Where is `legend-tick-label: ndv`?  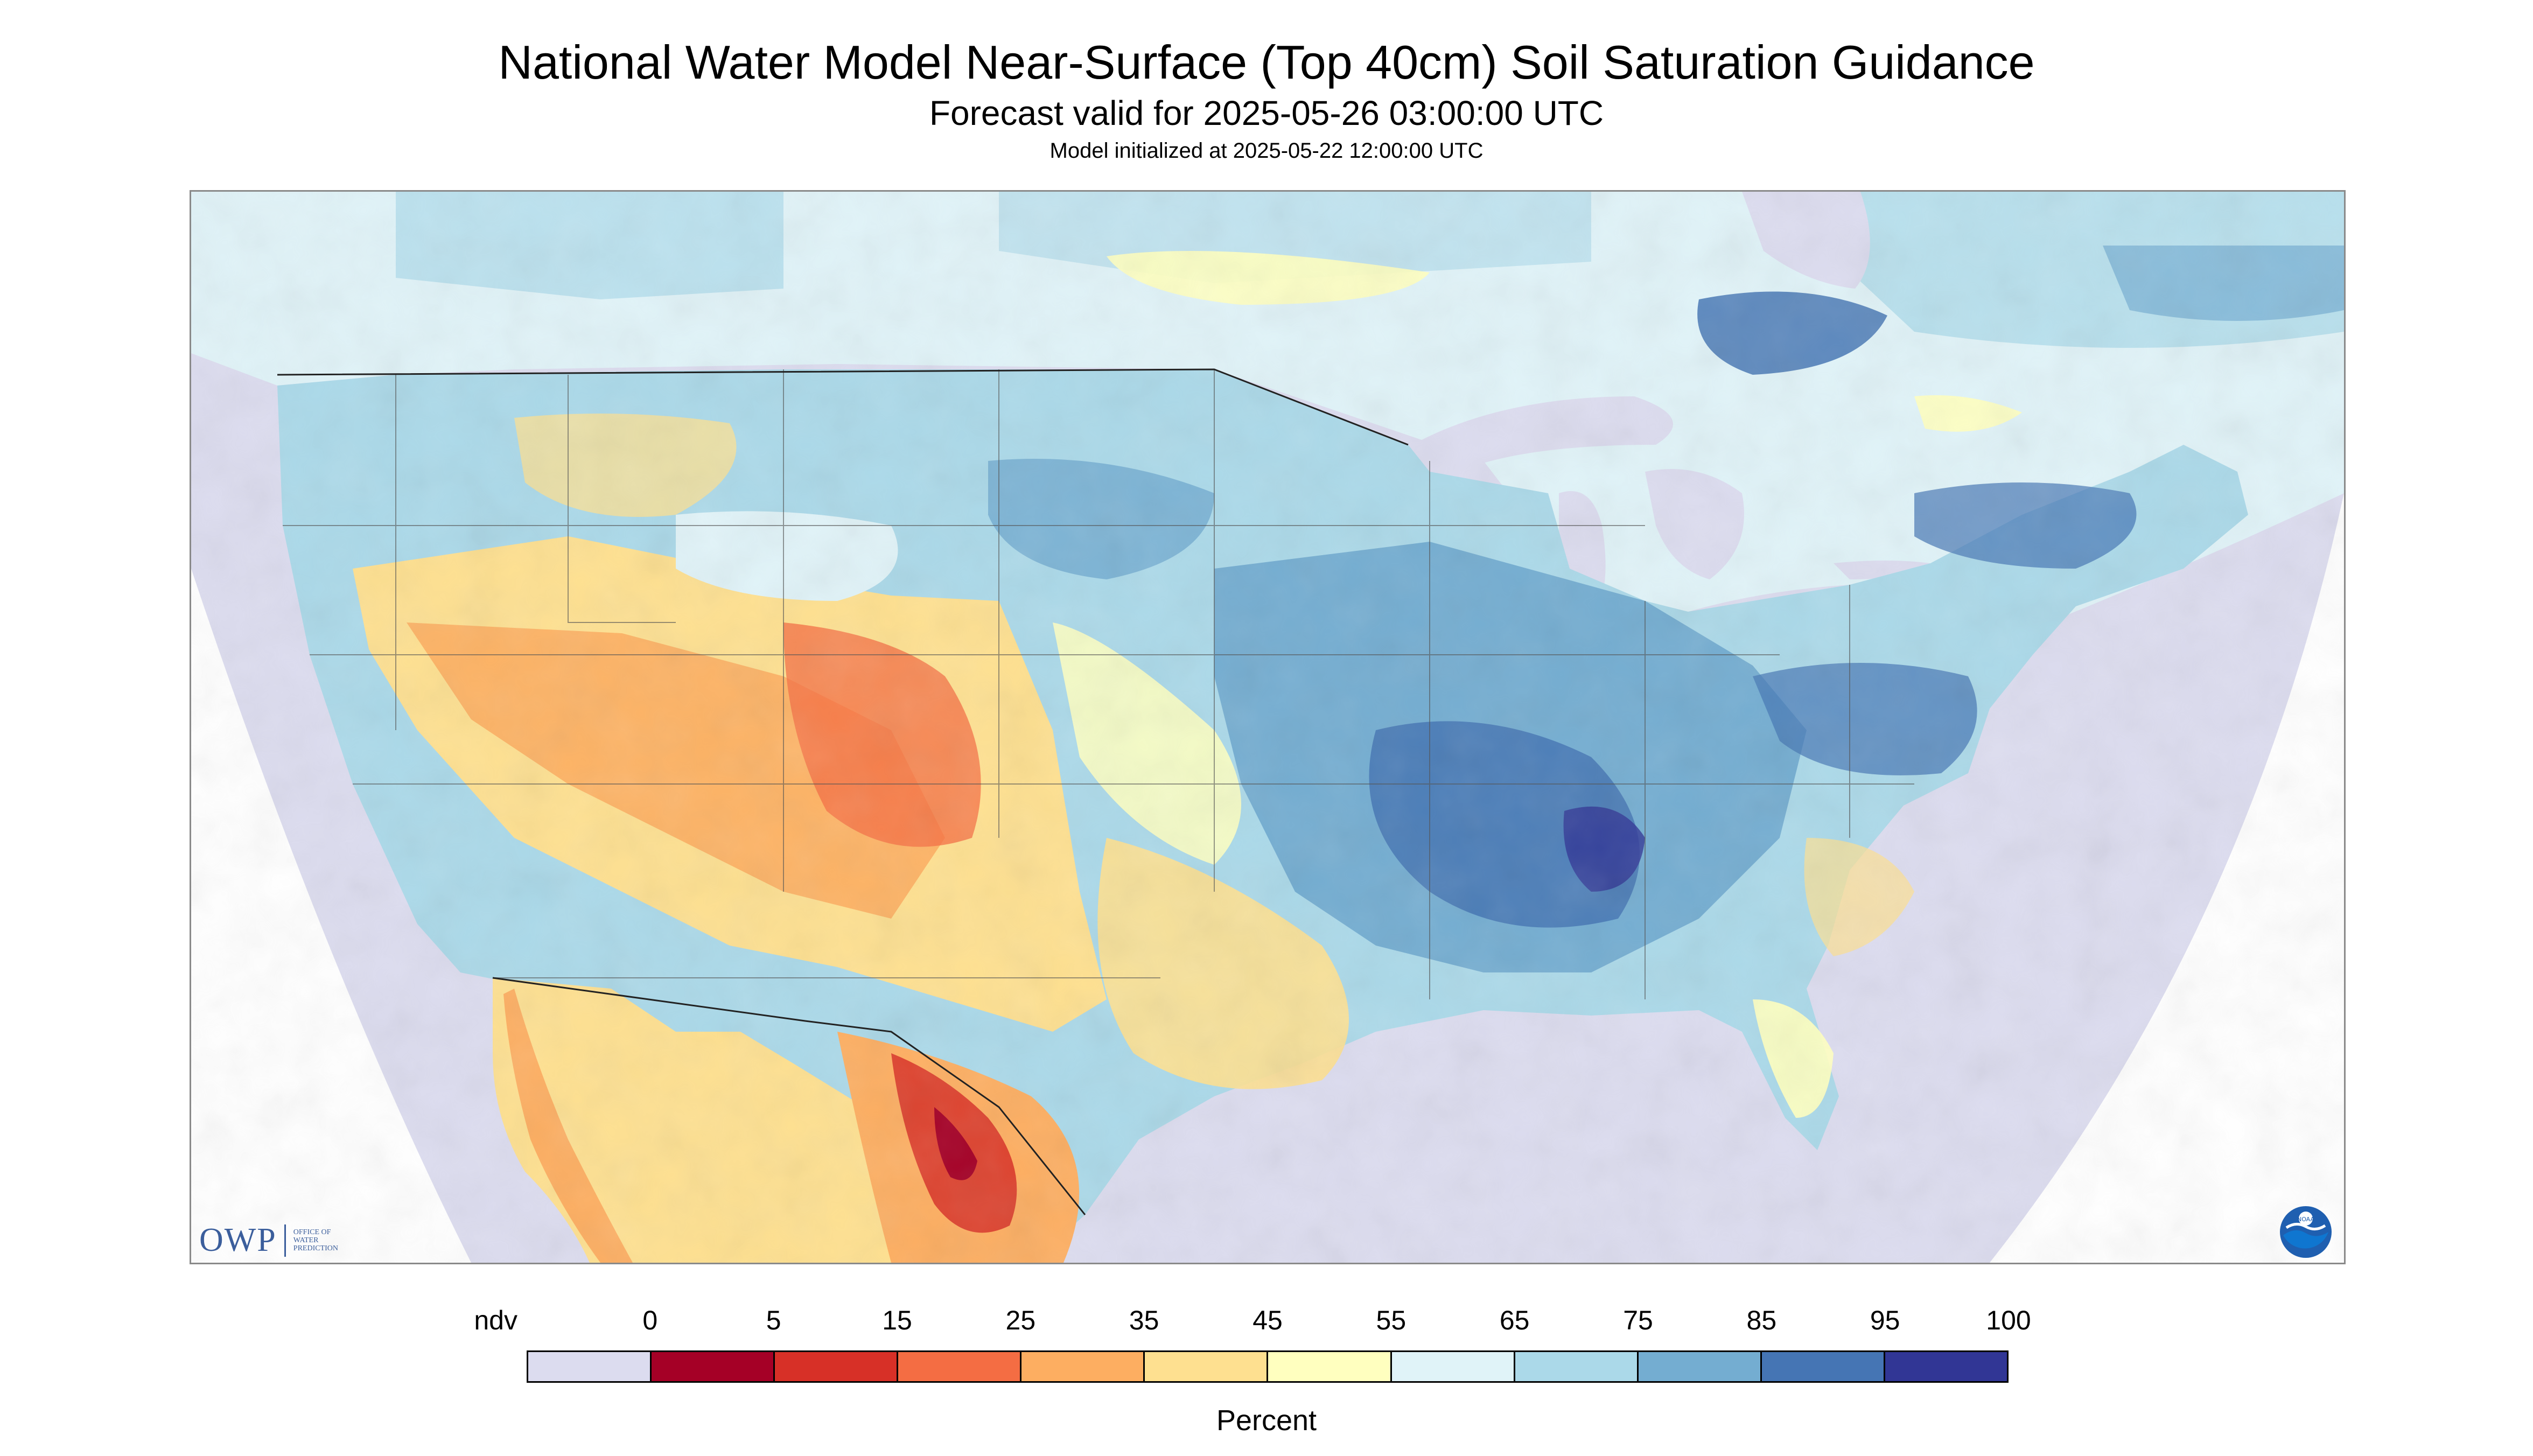 legend-tick-label: ndv is located at coordinates (495, 1320).